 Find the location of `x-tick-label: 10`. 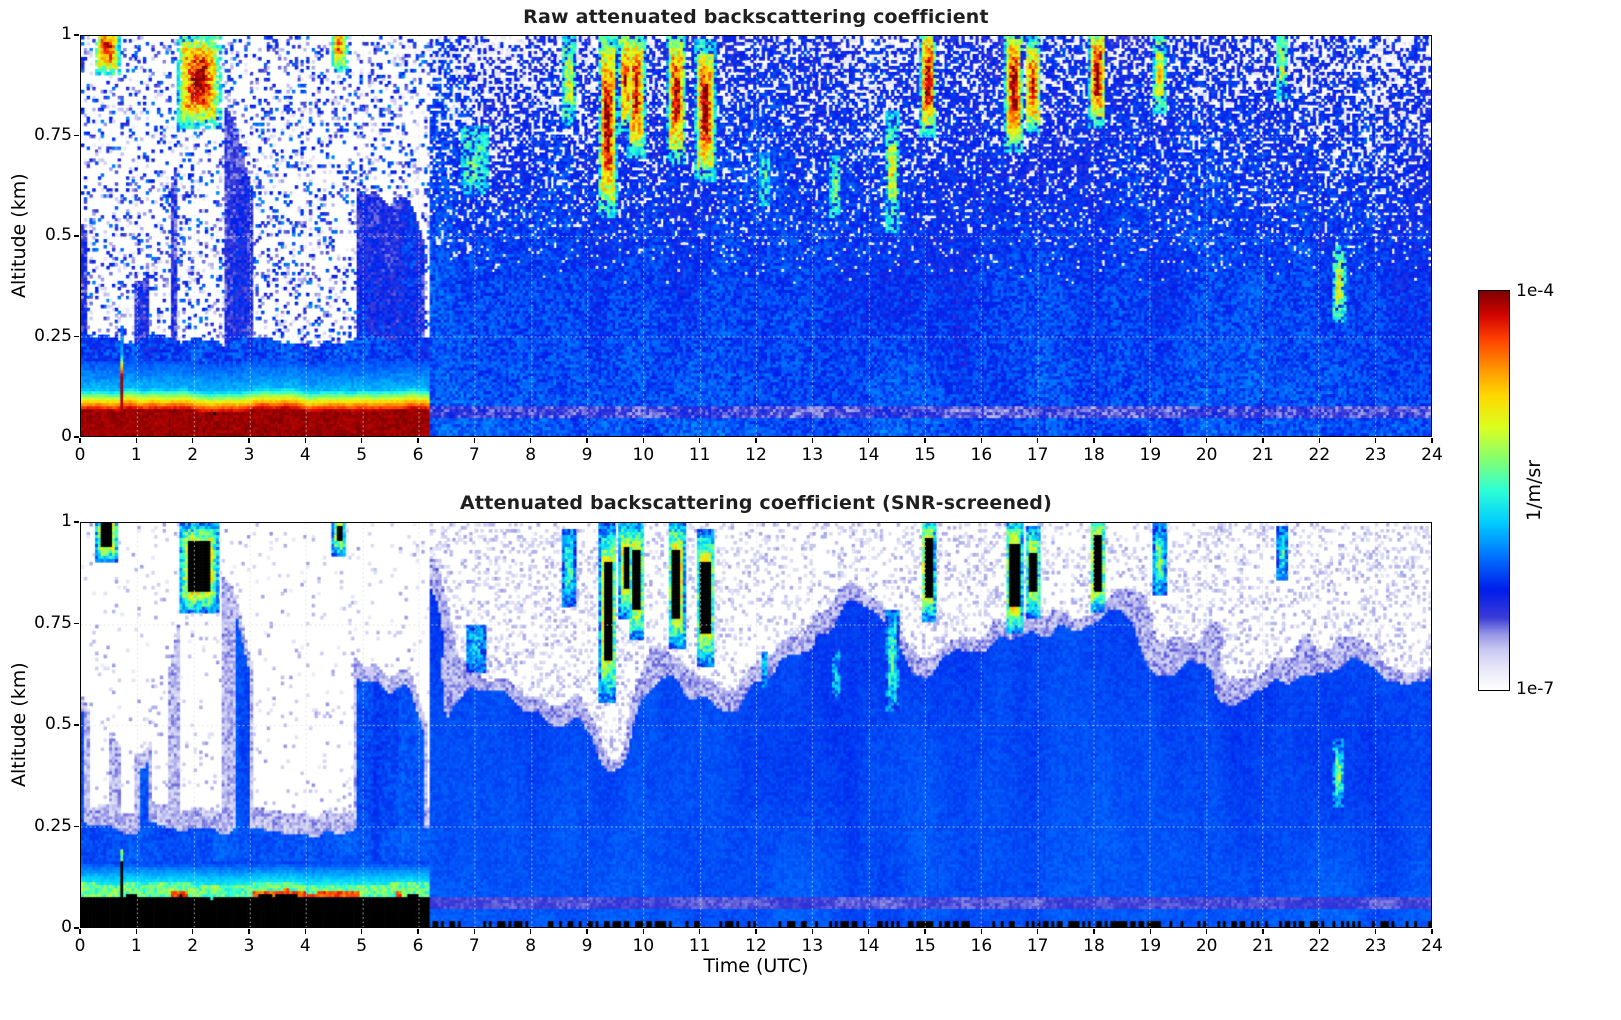

x-tick-label: 10 is located at coordinates (643, 455).